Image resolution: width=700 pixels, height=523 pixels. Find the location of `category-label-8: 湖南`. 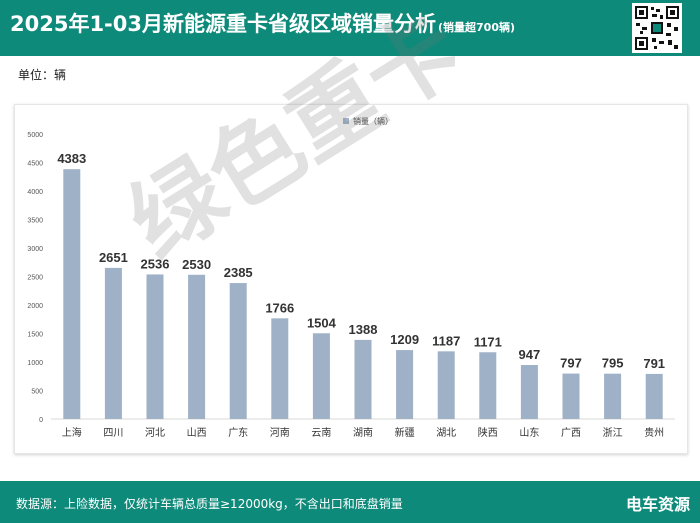

category-label-8: 湖南 is located at coordinates (363, 432).